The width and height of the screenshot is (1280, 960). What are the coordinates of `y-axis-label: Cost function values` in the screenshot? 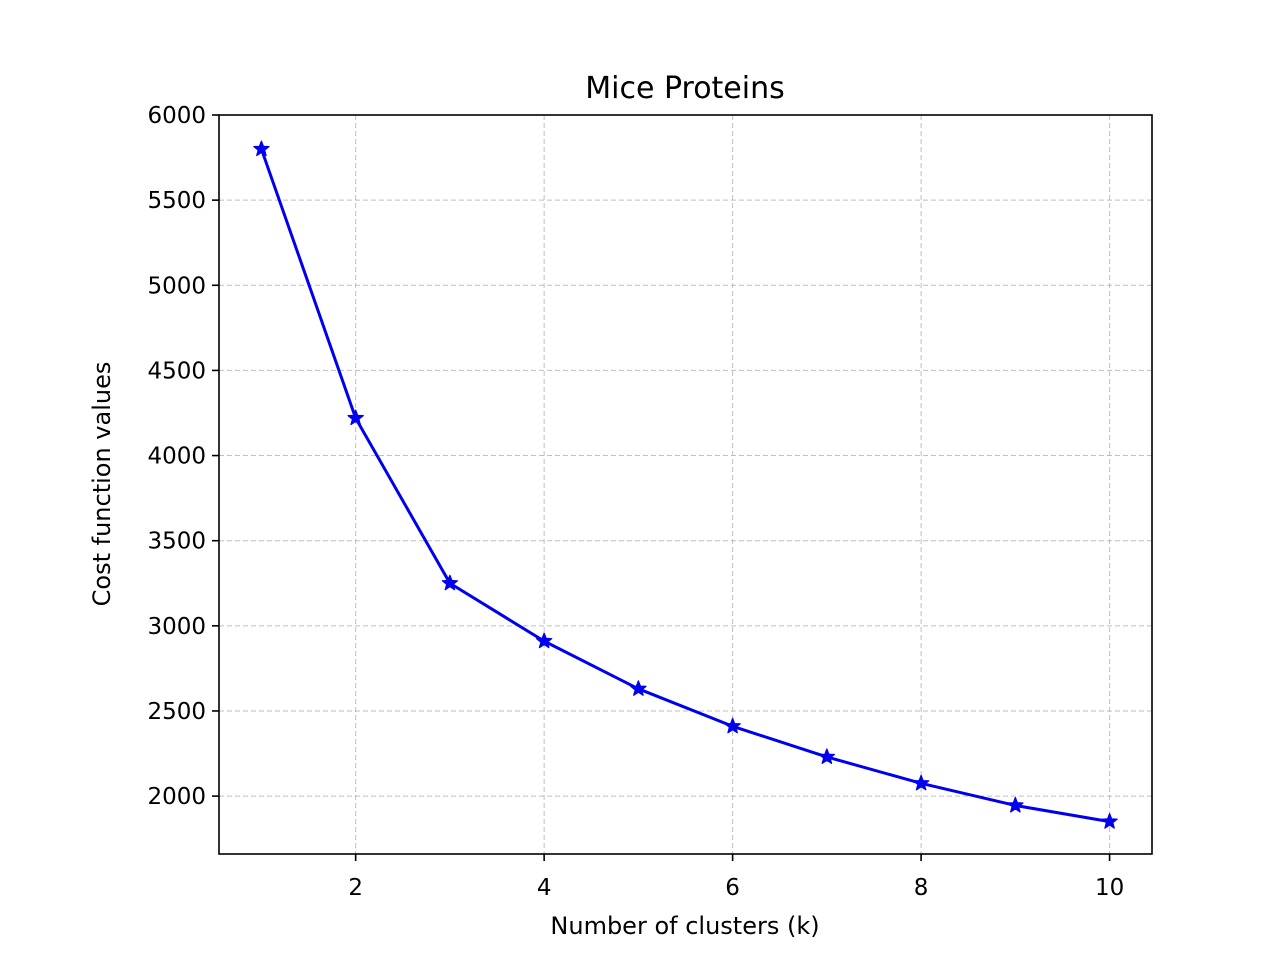 It's located at (102, 484).